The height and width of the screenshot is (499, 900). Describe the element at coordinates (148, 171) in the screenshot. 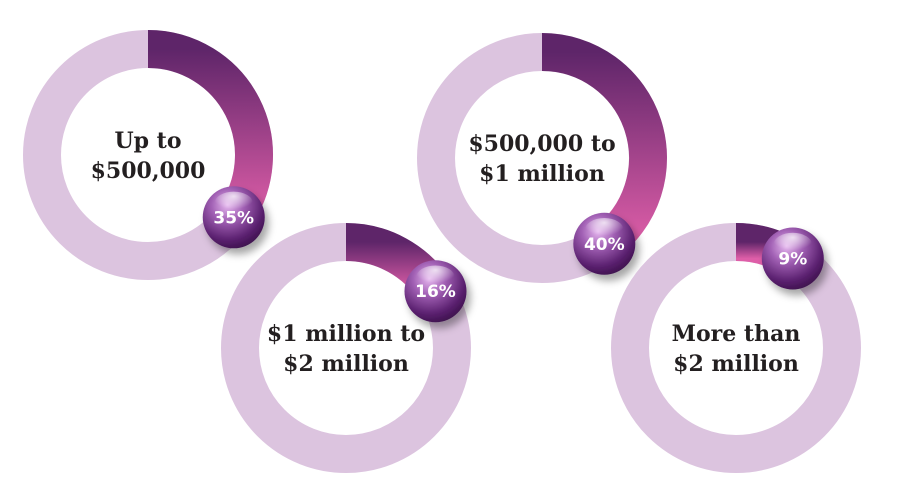

I see `ring-label-line: $500,000` at that location.